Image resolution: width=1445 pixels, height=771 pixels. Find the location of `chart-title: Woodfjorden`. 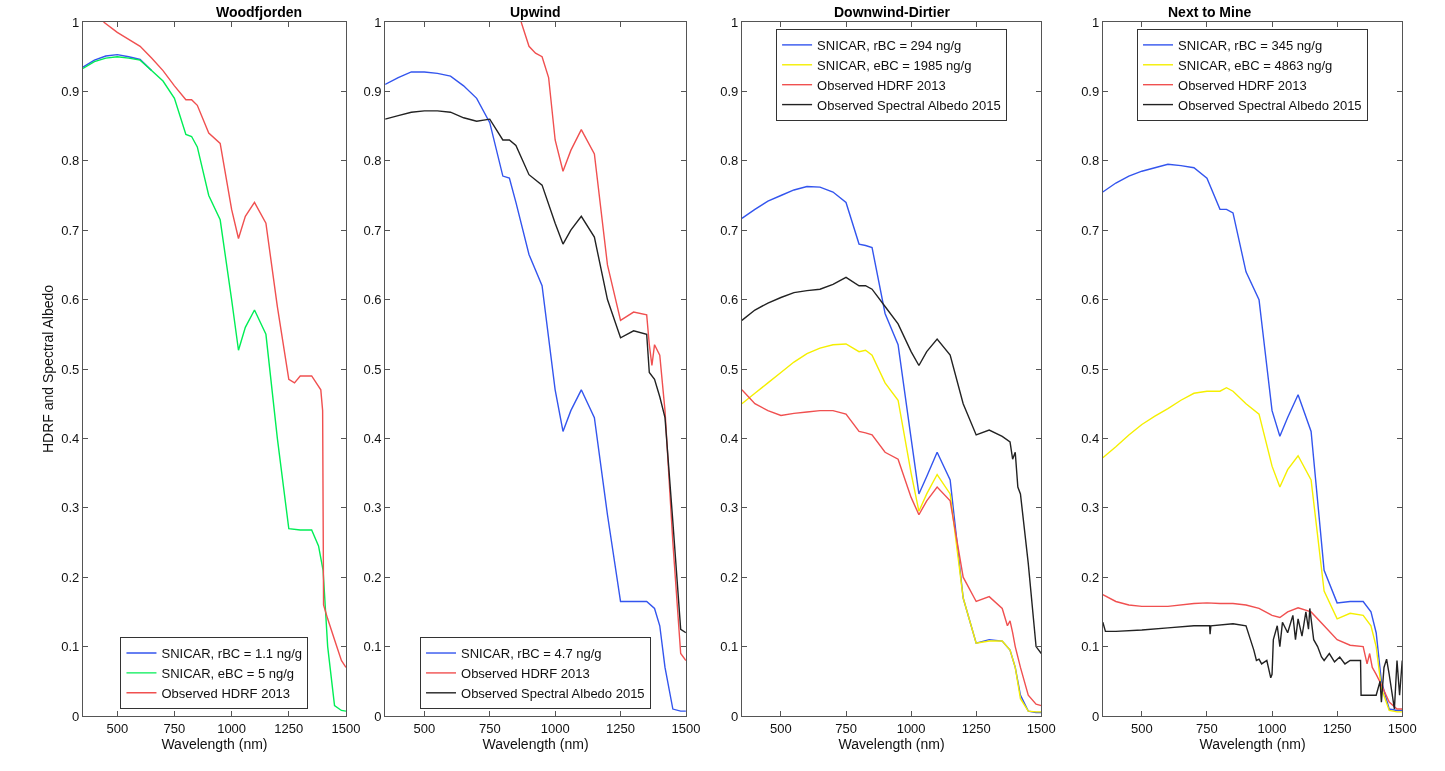

chart-title: Woodfjorden is located at coordinates (259, 12).